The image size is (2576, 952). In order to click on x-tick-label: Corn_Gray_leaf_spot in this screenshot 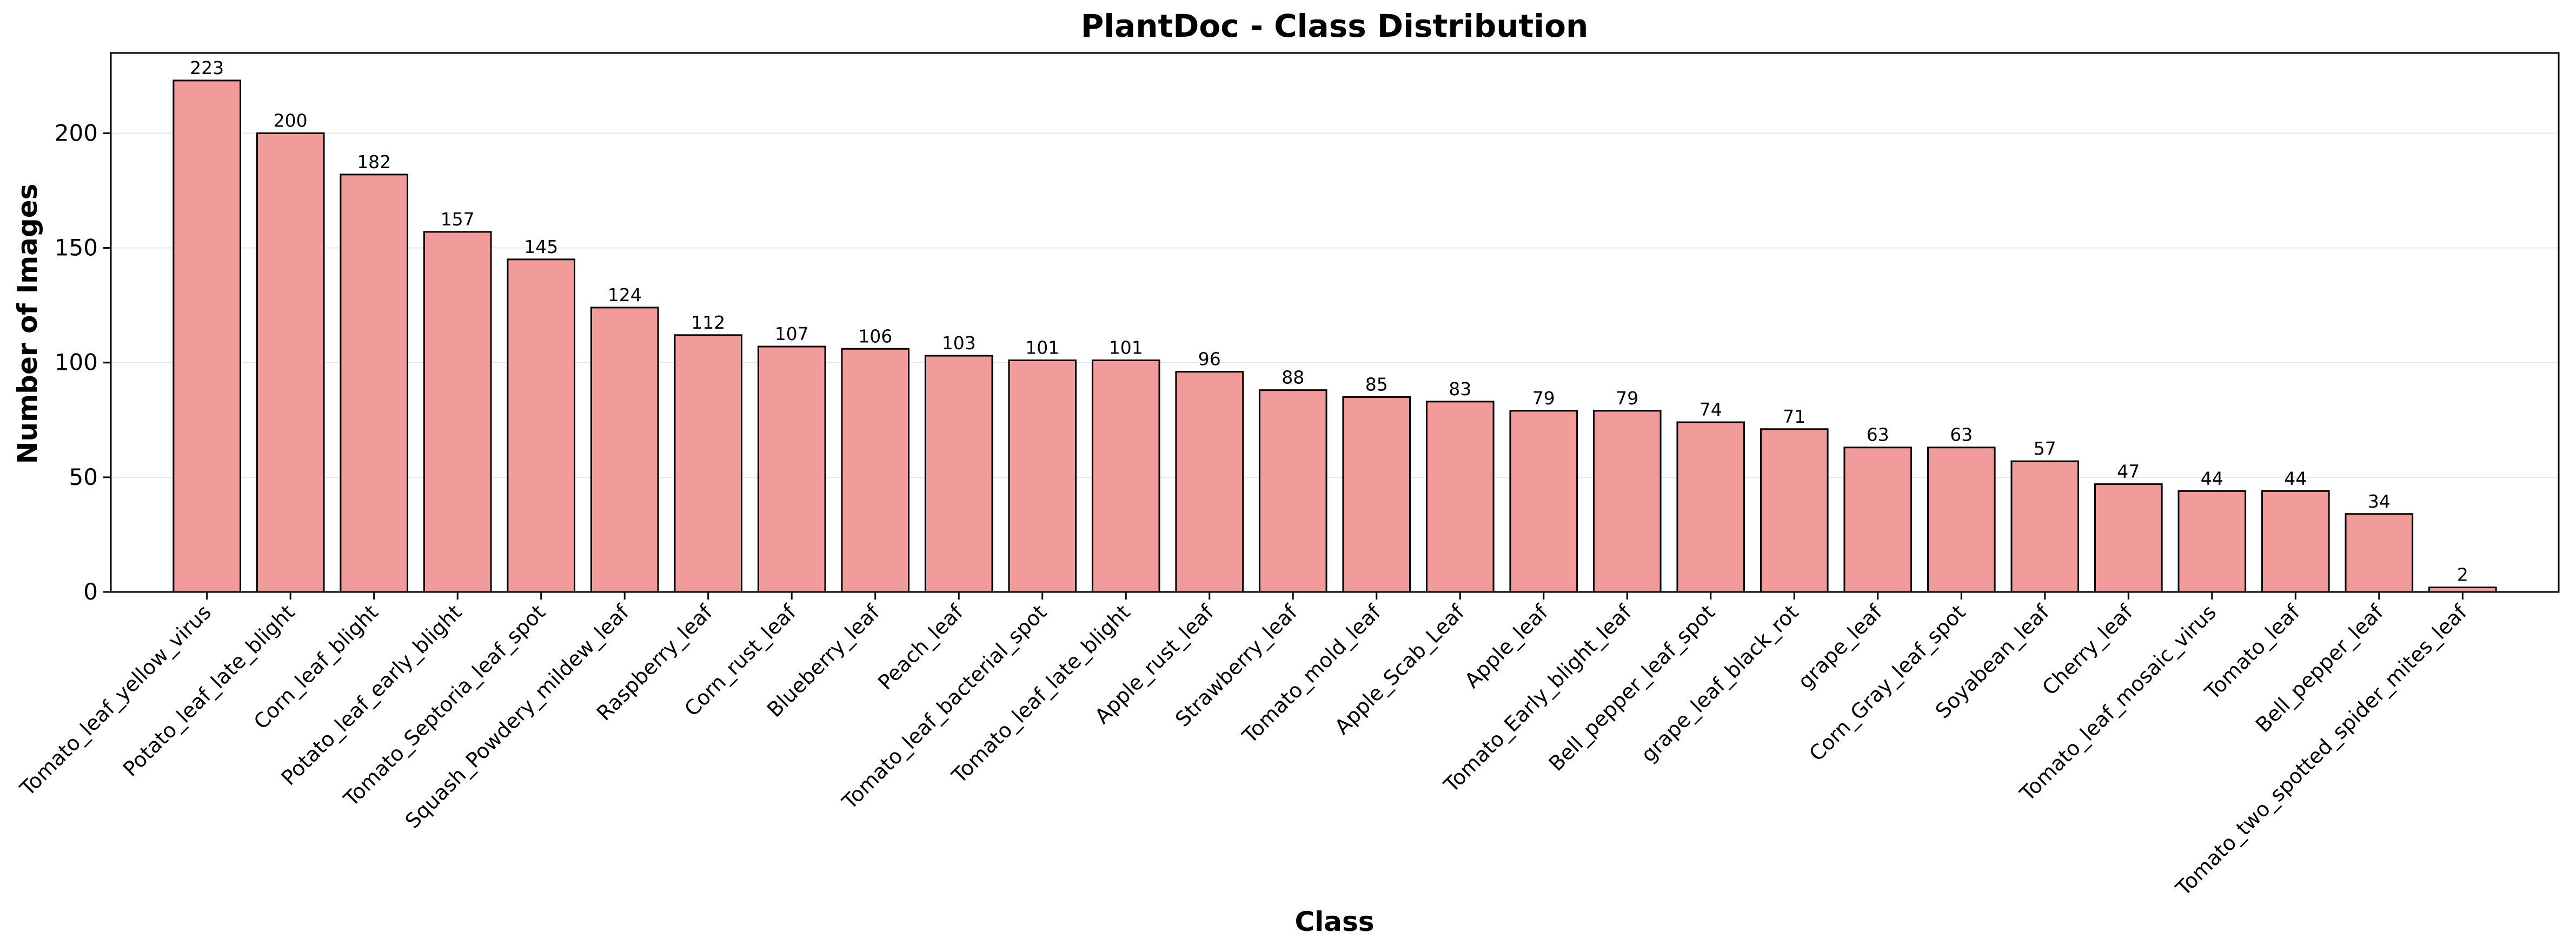, I will do `click(1887, 682)`.